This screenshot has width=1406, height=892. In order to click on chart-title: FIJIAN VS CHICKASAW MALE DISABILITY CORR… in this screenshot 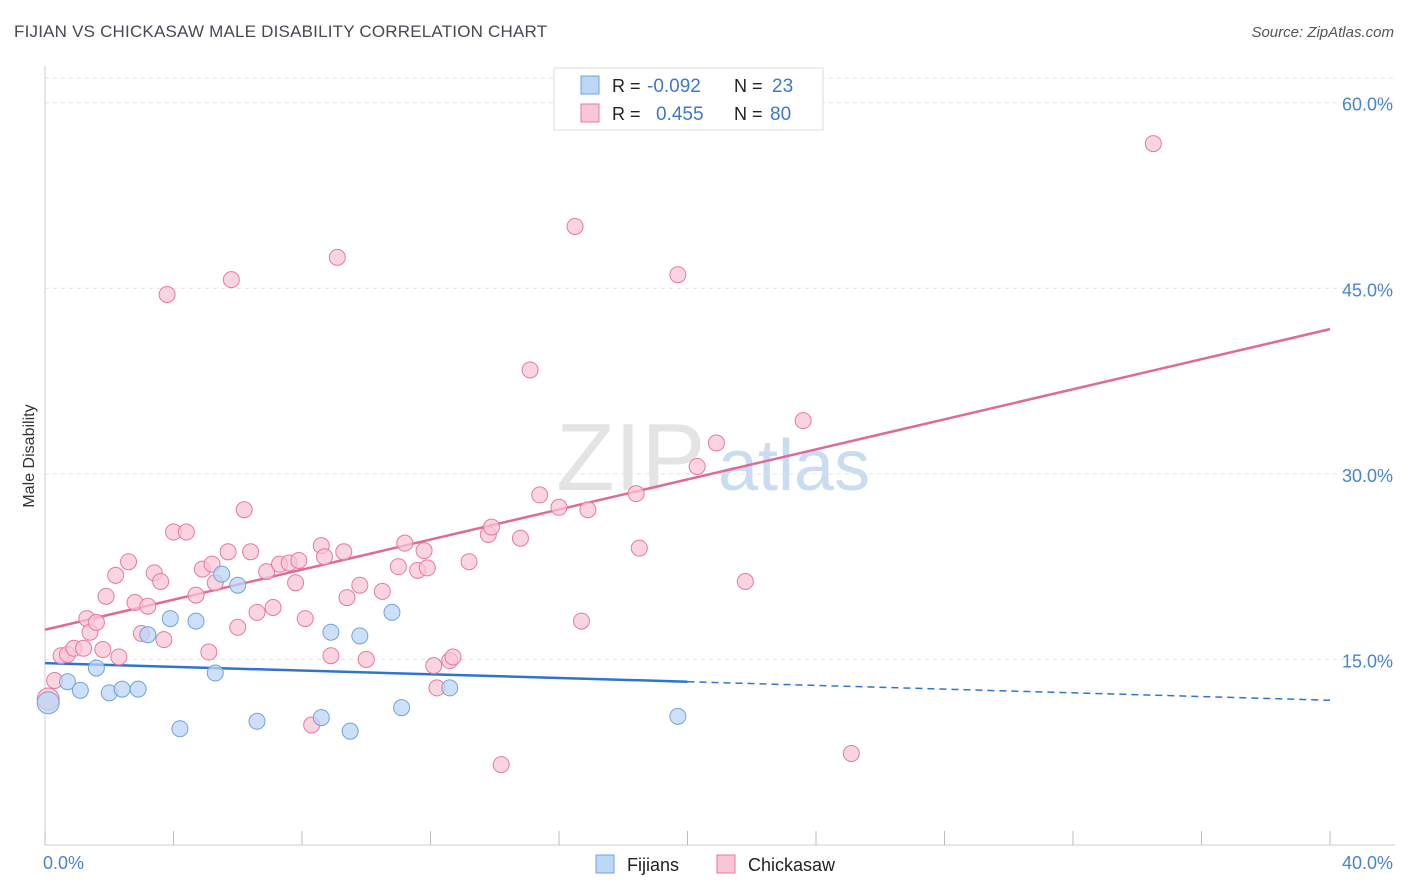, I will do `click(281, 31)`.